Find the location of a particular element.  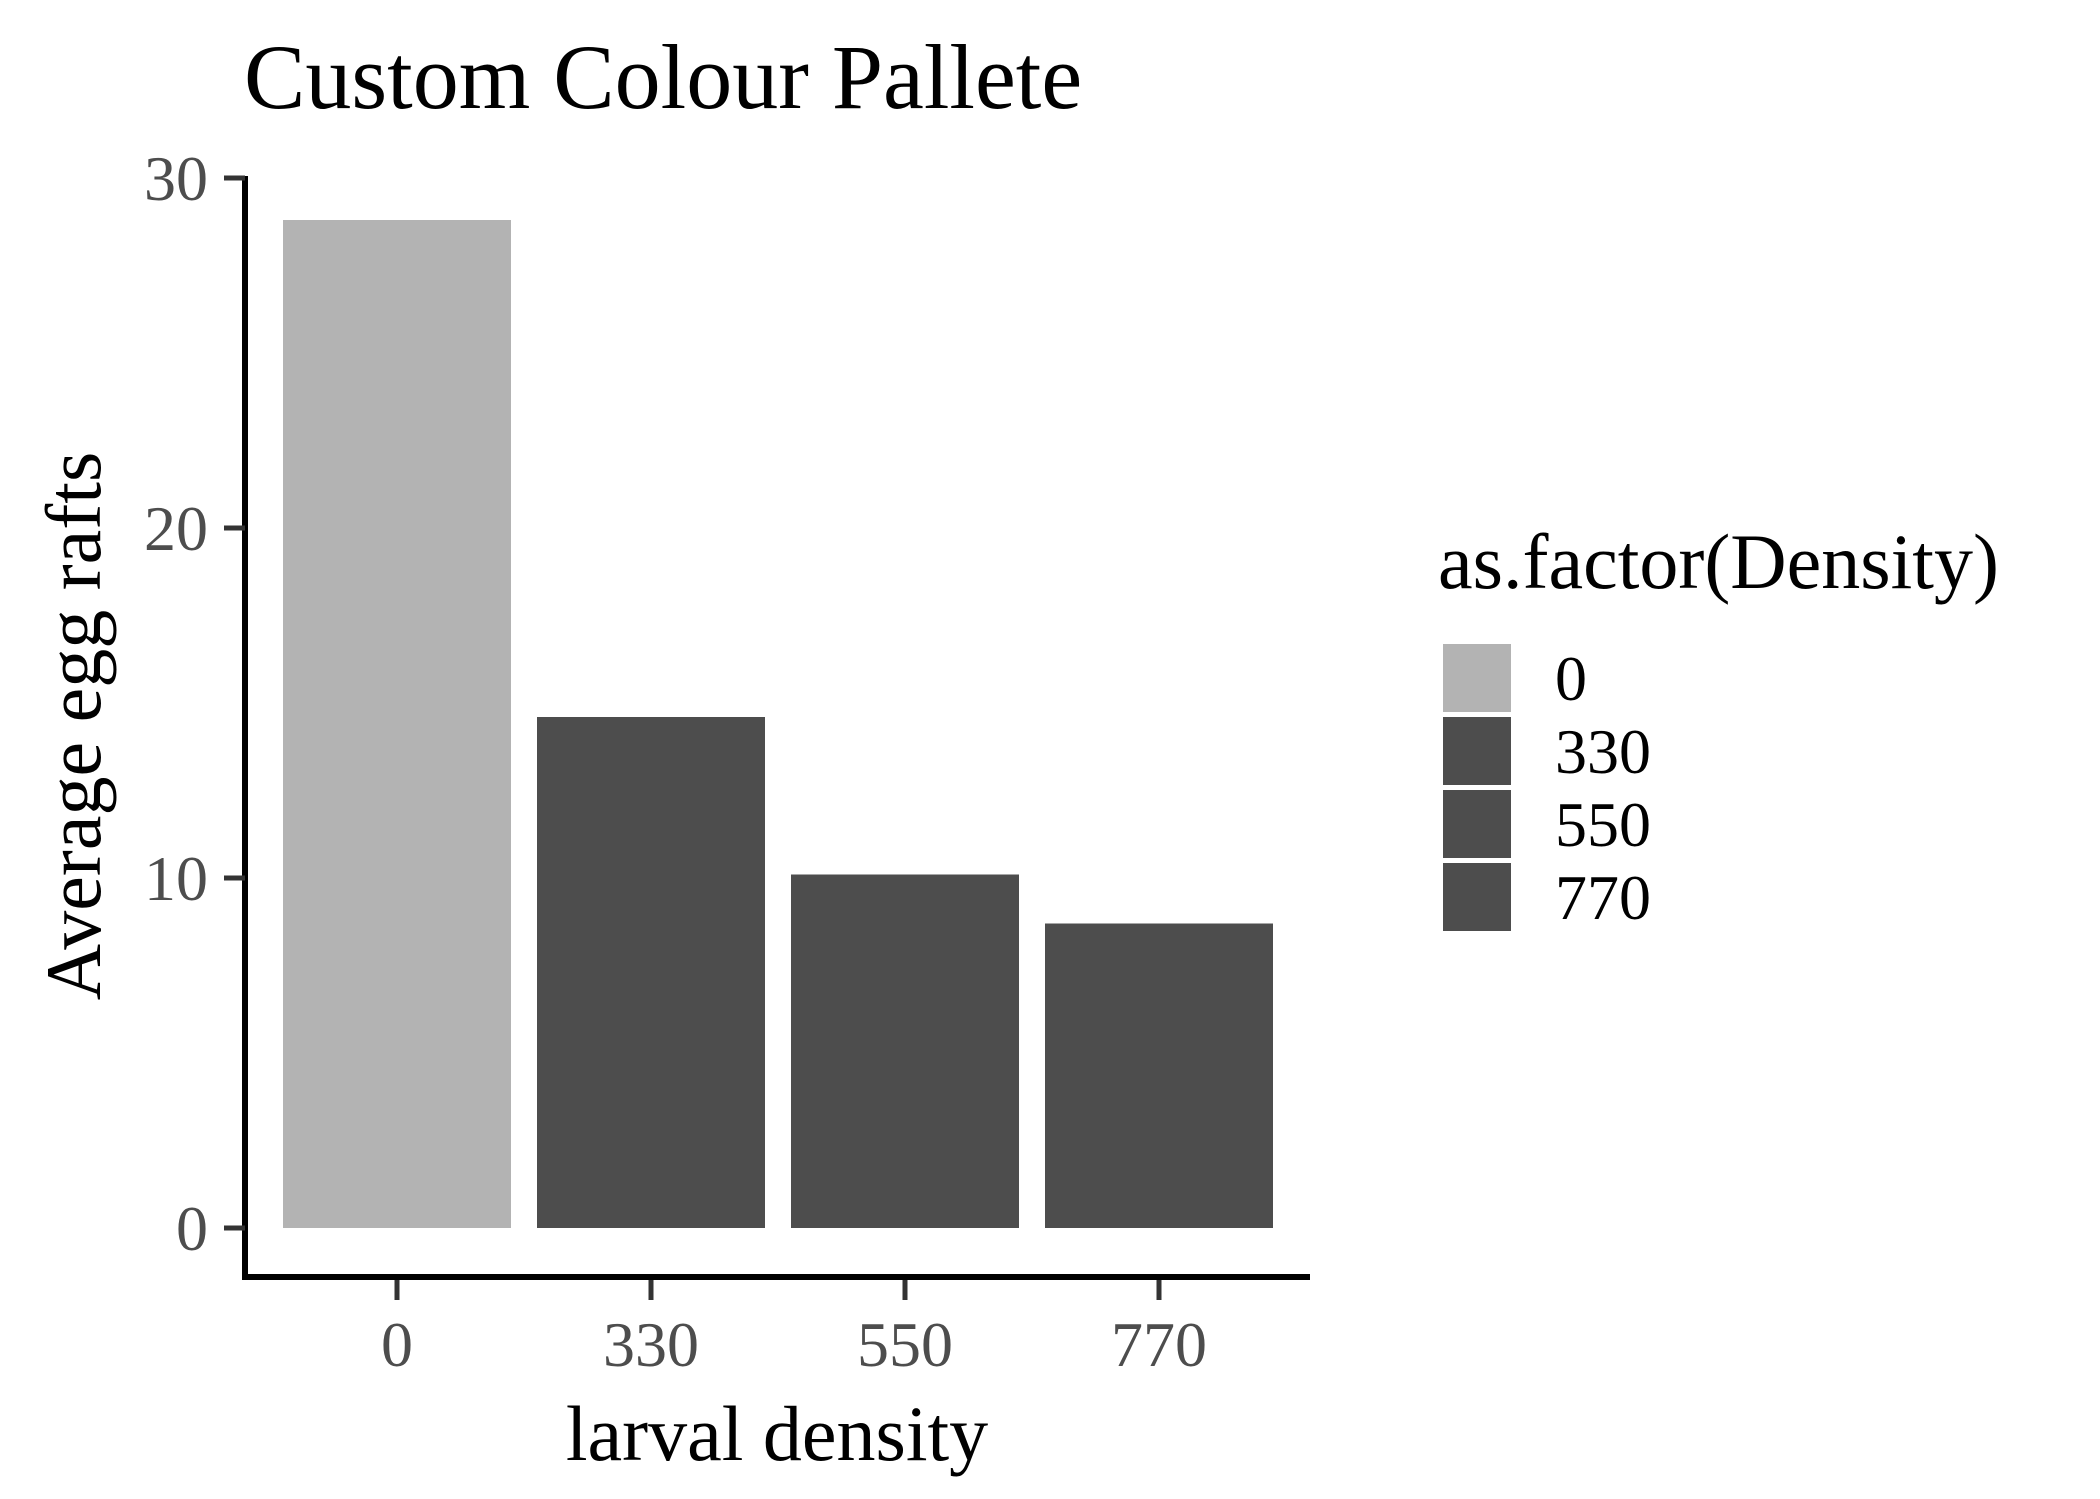

legend-title: as.factor(Density) is located at coordinates (1718, 561).